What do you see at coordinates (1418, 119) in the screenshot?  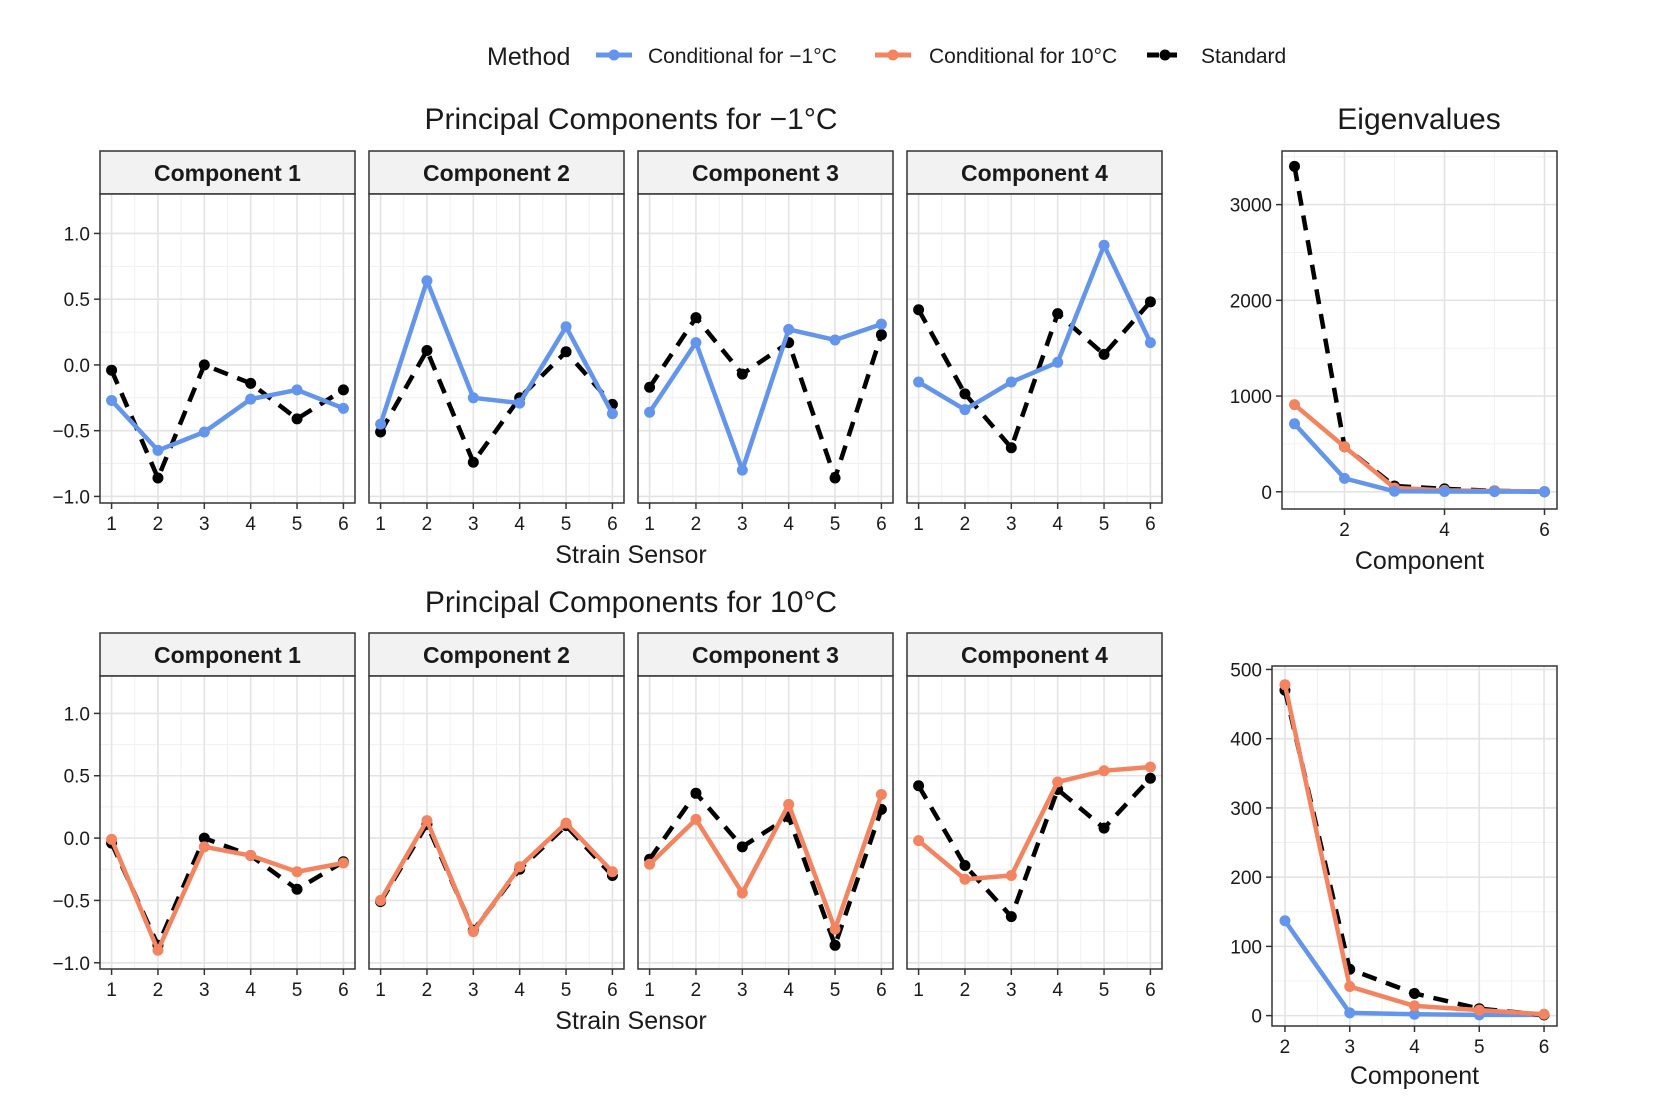 I see `eigen-title: Eigenvalues` at bounding box center [1418, 119].